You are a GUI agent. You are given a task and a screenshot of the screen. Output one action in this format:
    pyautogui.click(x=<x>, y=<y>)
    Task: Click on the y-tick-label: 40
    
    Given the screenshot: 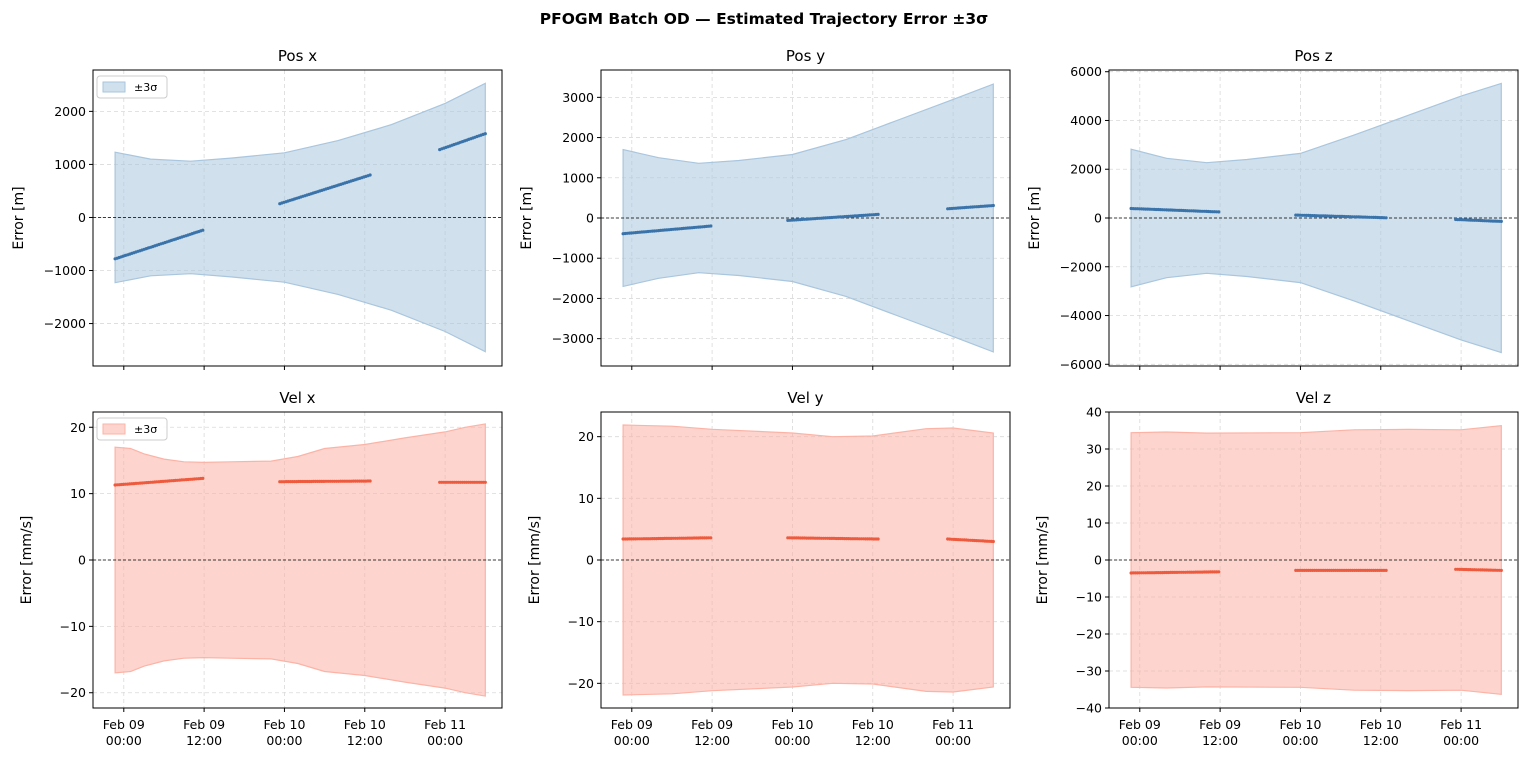 What is the action you would take?
    pyautogui.click(x=1094, y=412)
    